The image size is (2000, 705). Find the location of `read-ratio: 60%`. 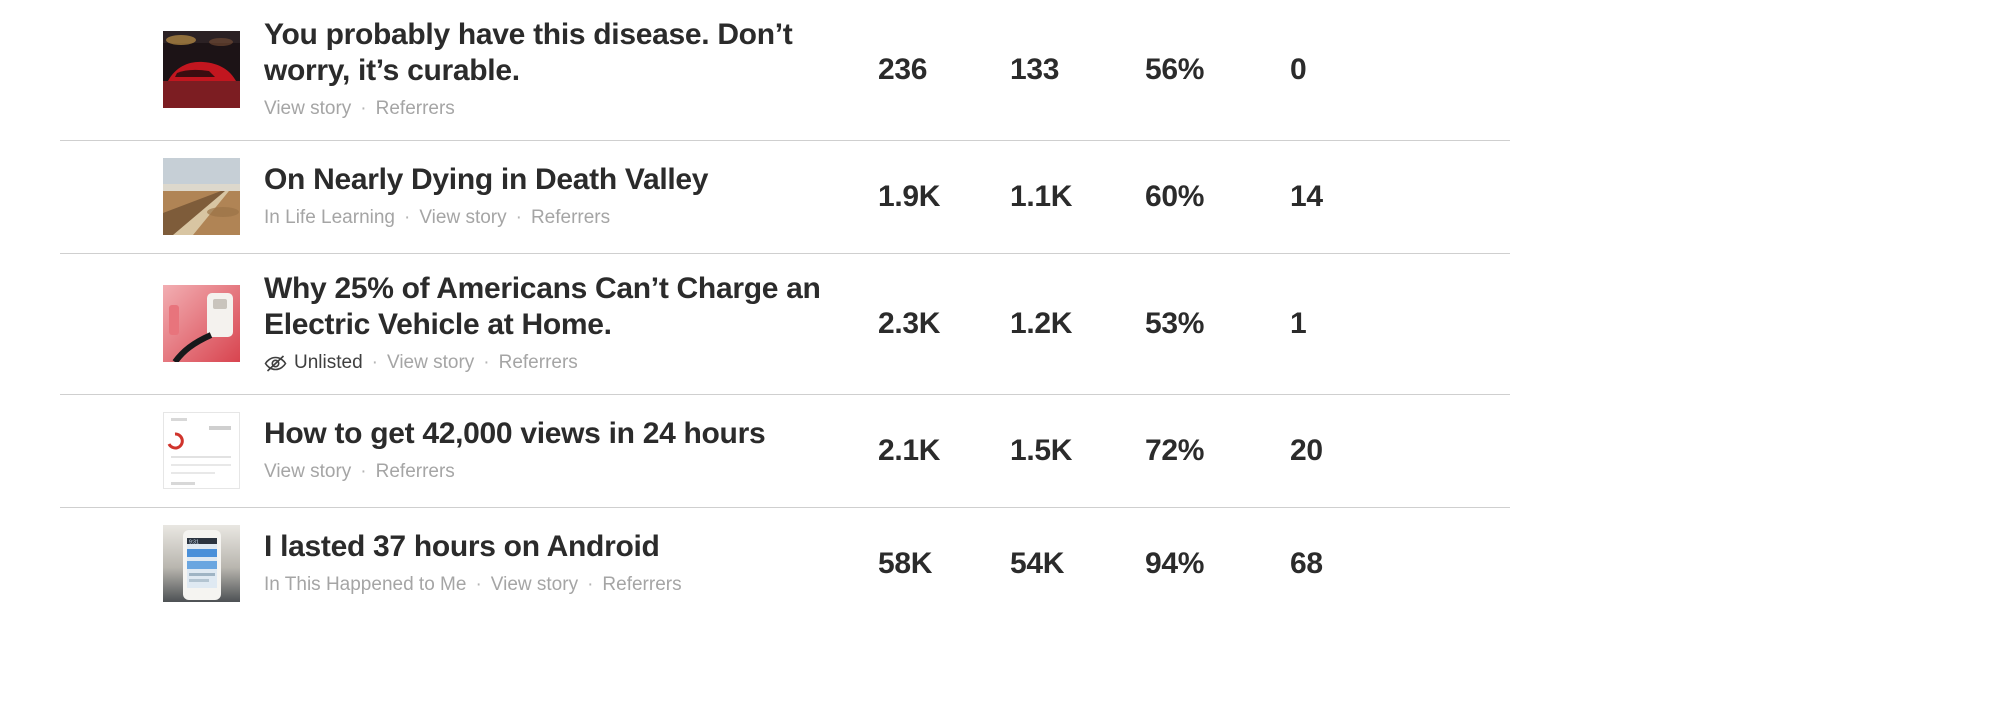

read-ratio: 60% is located at coordinates (1175, 196).